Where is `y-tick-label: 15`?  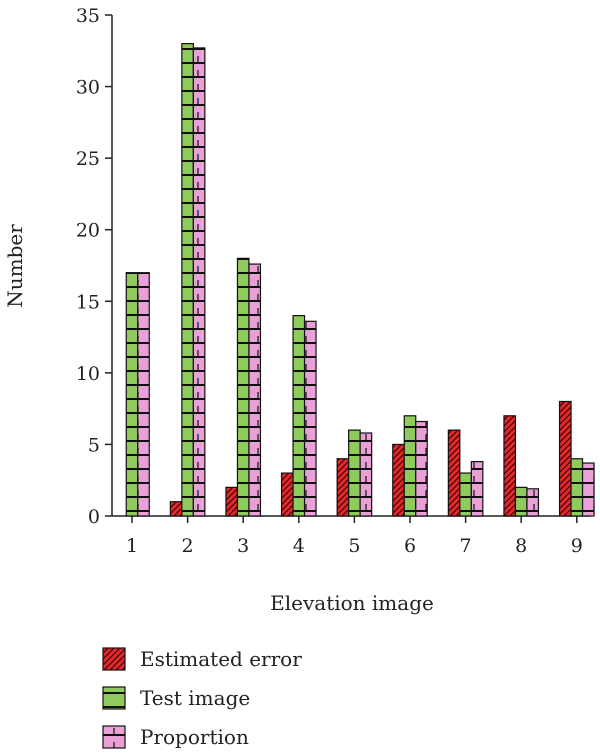
y-tick-label: 15 is located at coordinates (88, 302).